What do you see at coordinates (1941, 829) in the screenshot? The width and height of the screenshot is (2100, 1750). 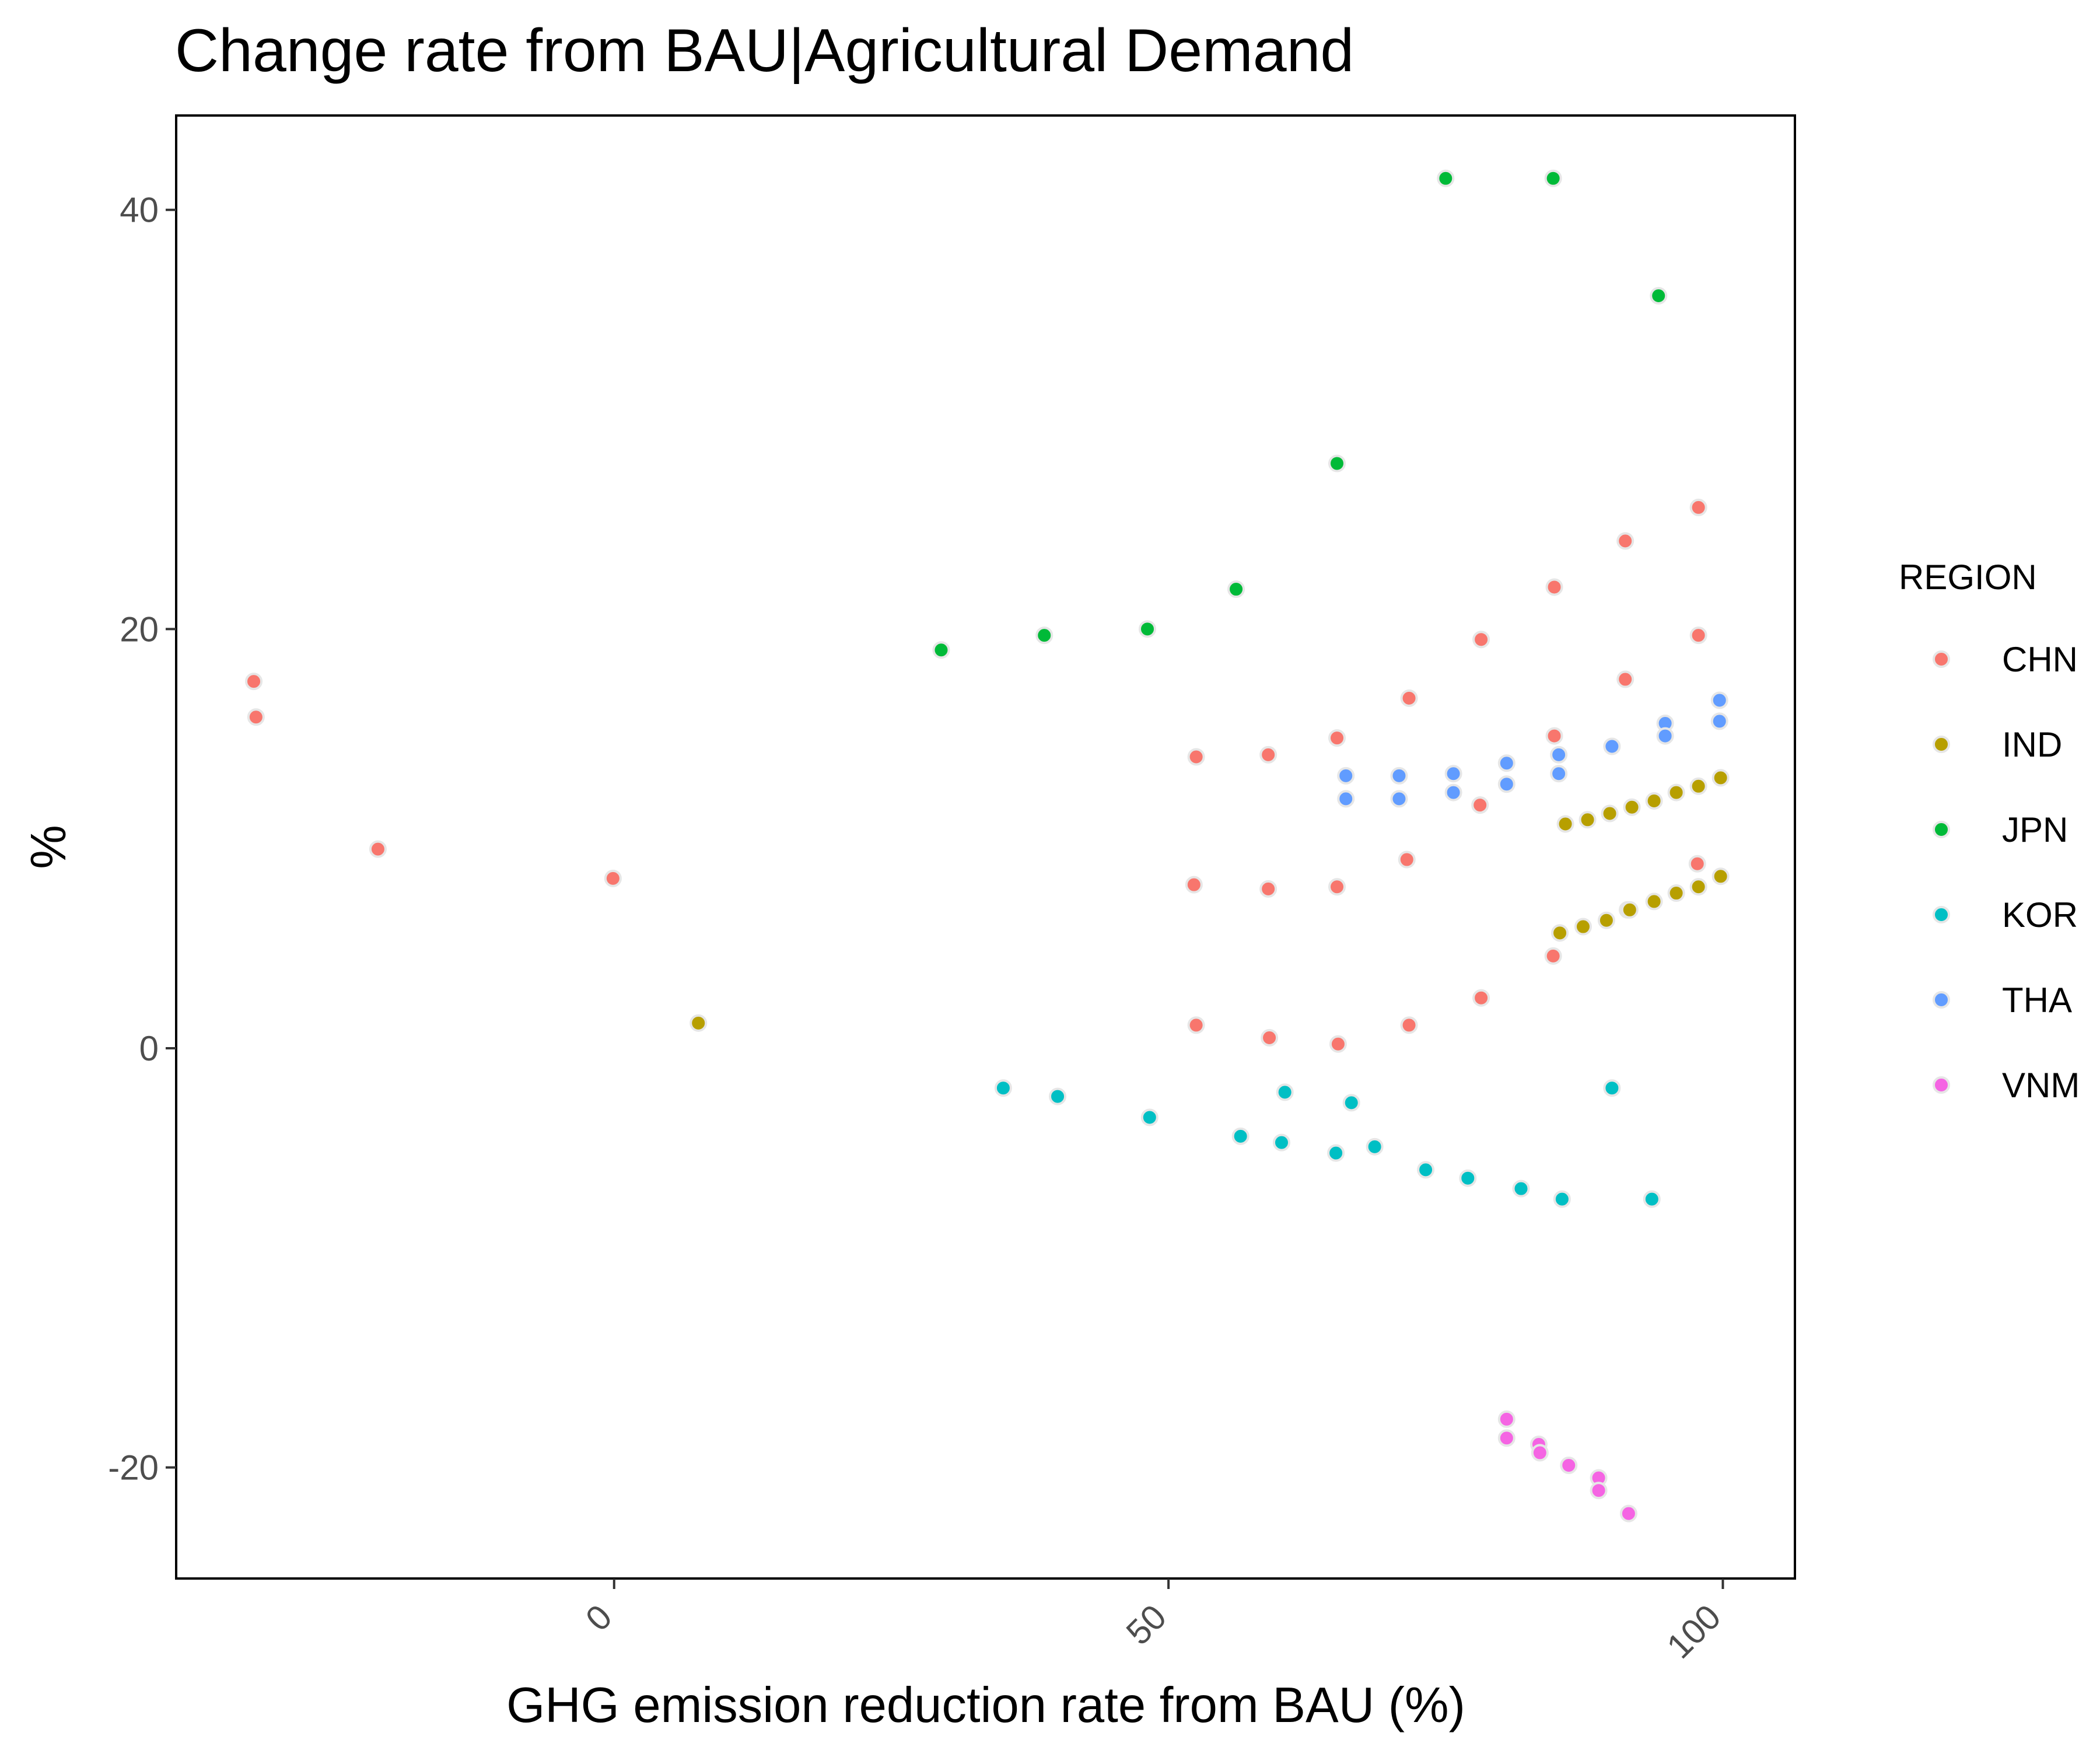 I see `legend-key-jpn` at bounding box center [1941, 829].